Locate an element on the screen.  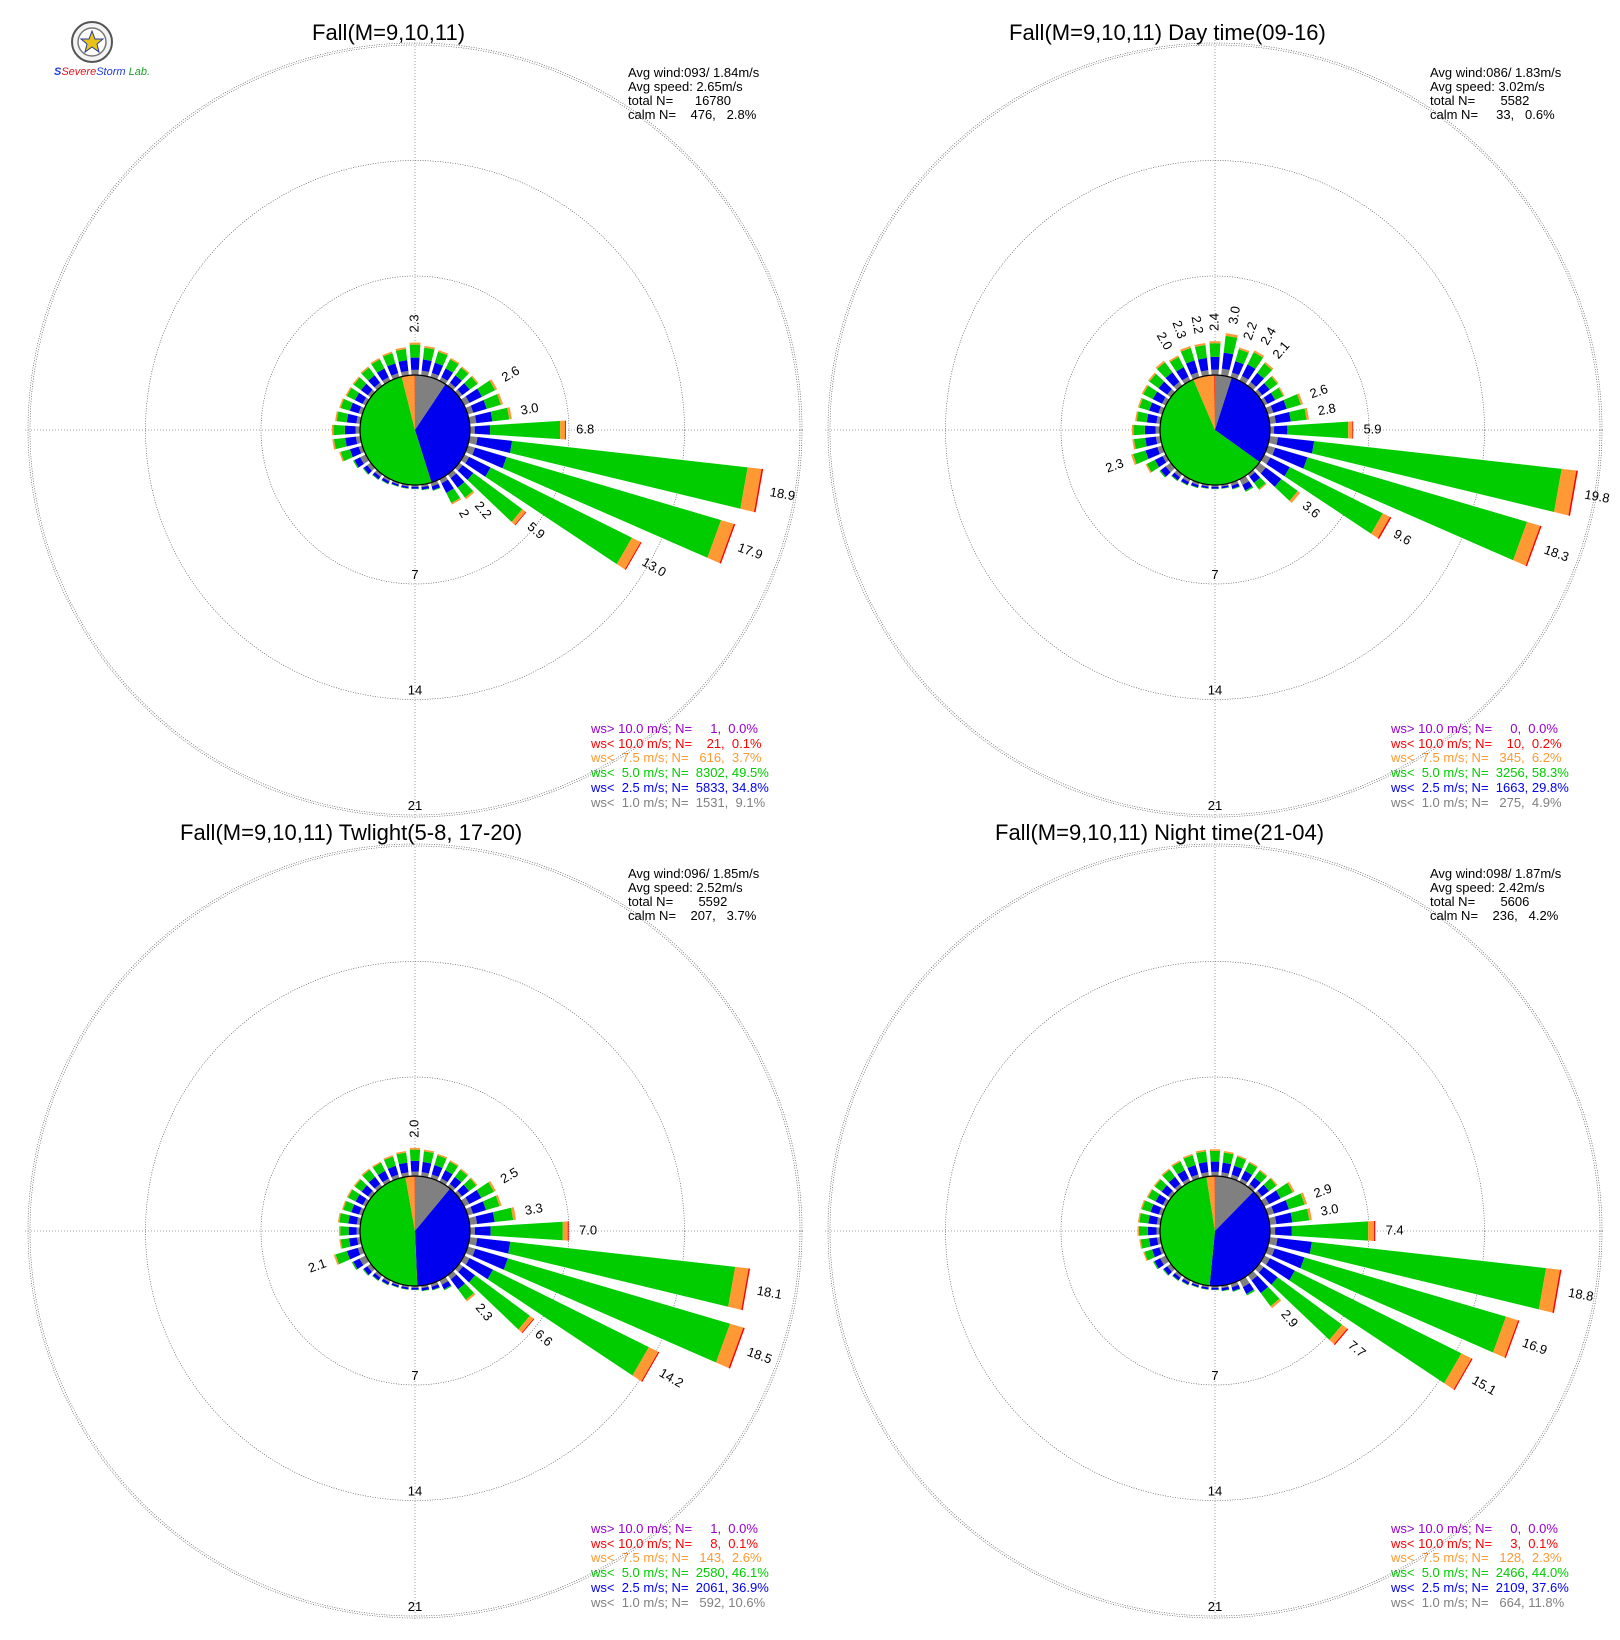
grid-ring is located at coordinates (415, 430).